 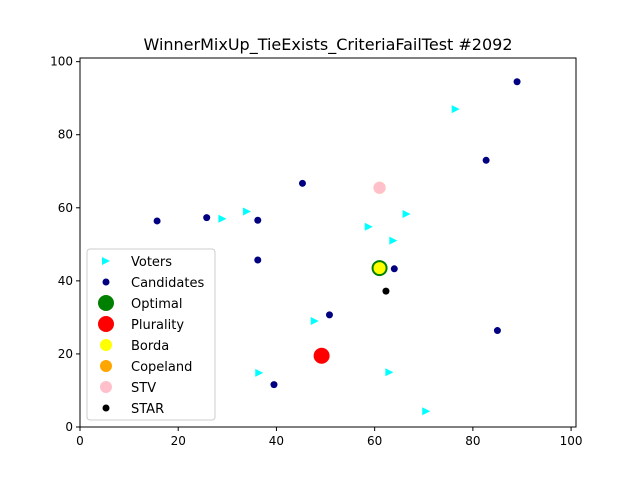 What do you see at coordinates (472, 441) in the screenshot?
I see `x-tick-label: 80` at bounding box center [472, 441].